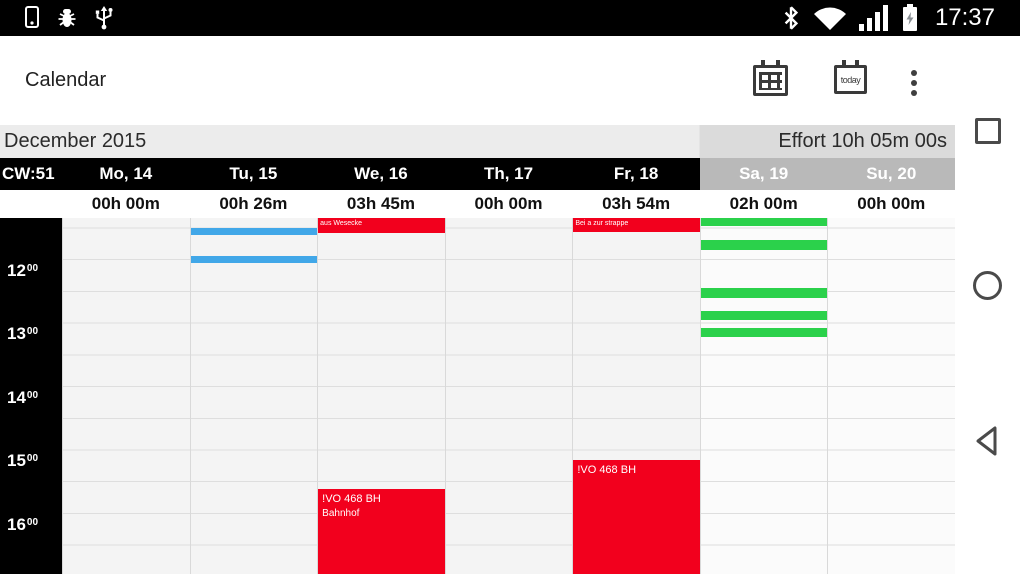  Describe the element at coordinates (31, 204) in the screenshot. I see `effort-row-spacer` at that location.